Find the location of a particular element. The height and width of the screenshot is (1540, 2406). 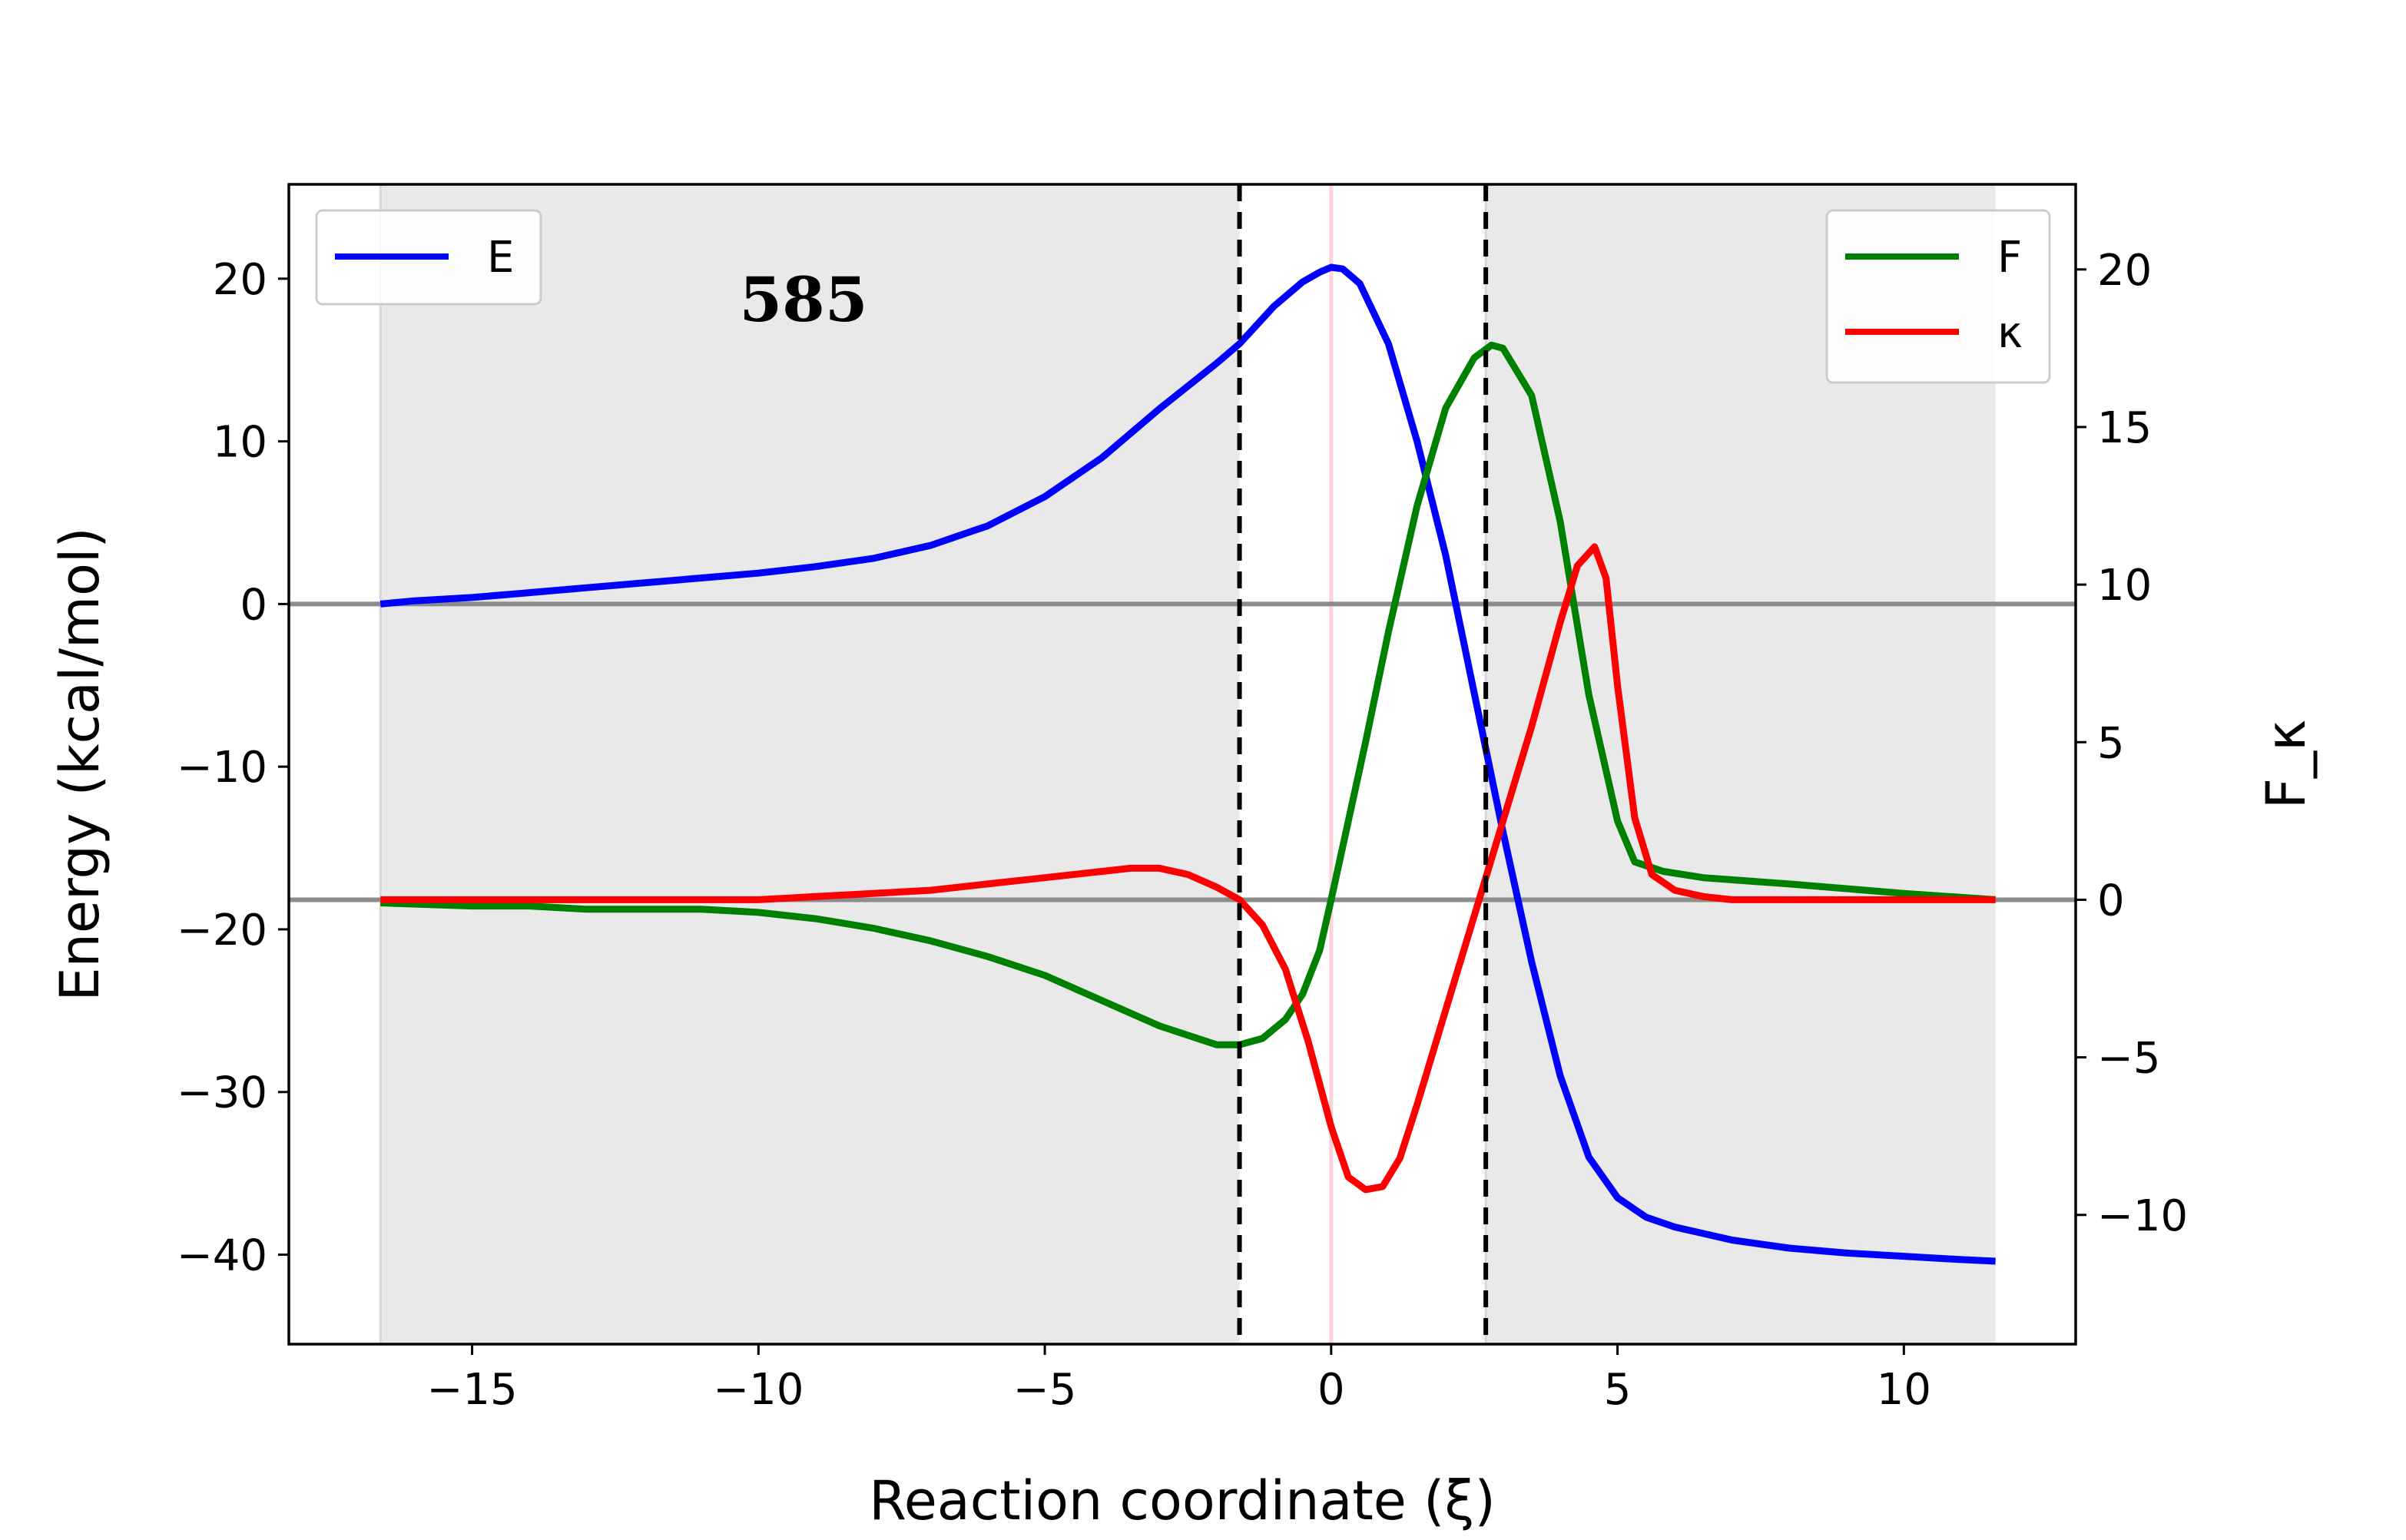

x-tick-label: −15 is located at coordinates (472, 1390).